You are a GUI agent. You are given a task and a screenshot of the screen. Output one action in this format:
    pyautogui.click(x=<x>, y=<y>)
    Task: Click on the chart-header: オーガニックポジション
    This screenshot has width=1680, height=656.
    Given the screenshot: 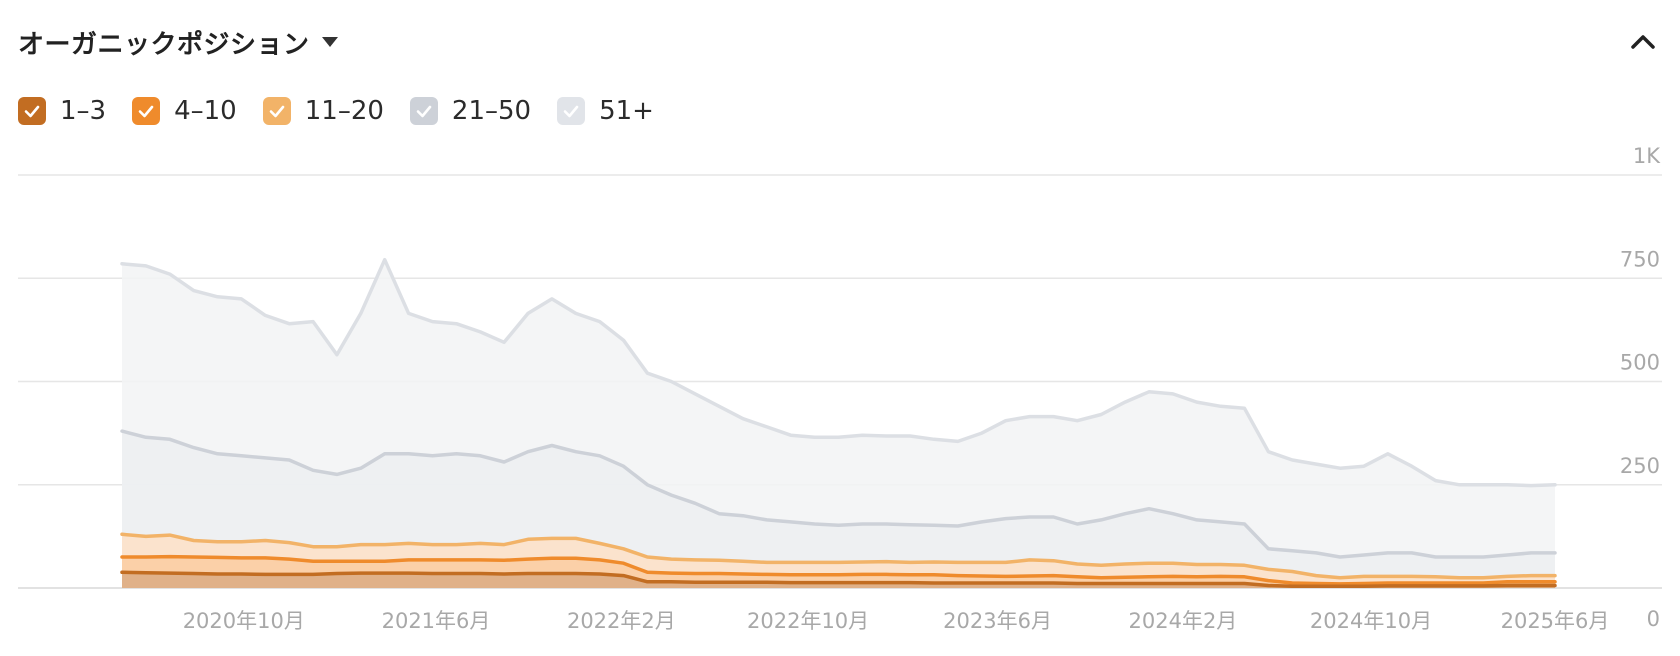 What is the action you would take?
    pyautogui.click(x=178, y=42)
    